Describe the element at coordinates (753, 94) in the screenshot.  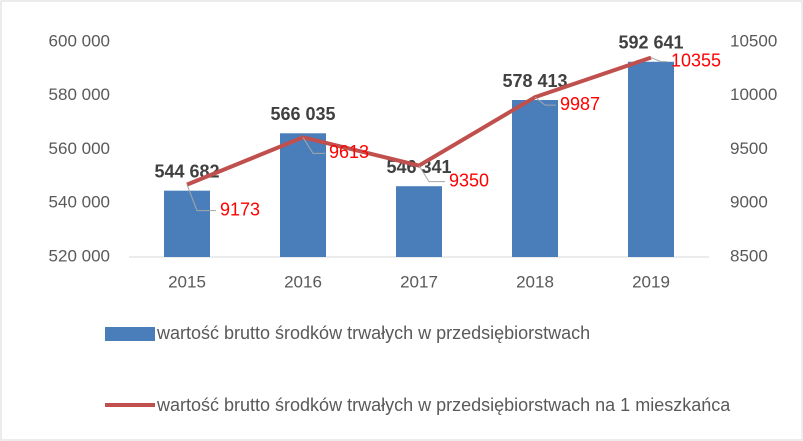
I see `y2-tick-label: 10000` at that location.